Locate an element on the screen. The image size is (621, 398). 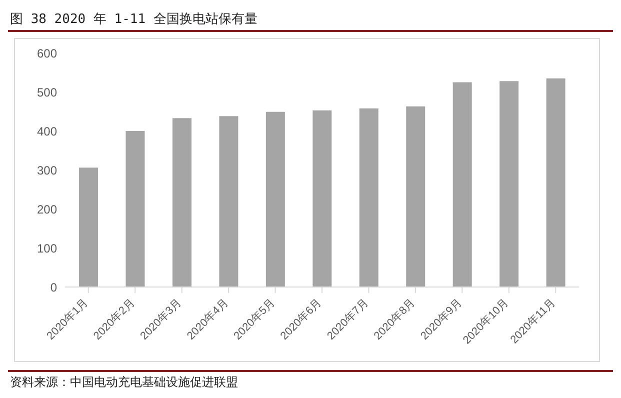
y-tick-label: 0 is located at coordinates (54, 287).